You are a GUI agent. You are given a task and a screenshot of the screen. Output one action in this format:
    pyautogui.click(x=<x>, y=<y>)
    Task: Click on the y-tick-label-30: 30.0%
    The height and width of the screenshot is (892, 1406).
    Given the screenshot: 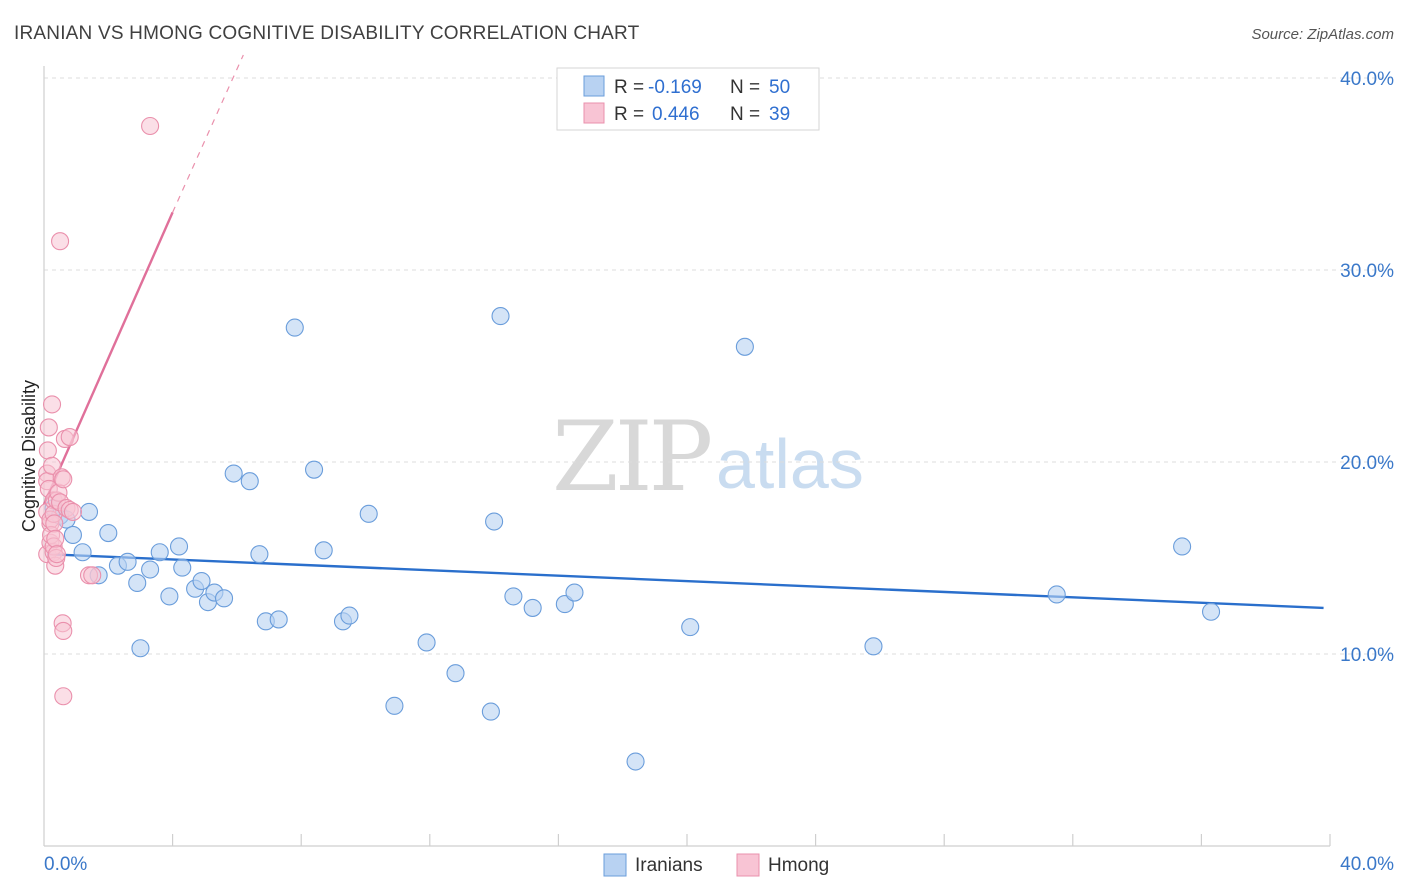 What is the action you would take?
    pyautogui.click(x=1367, y=271)
    